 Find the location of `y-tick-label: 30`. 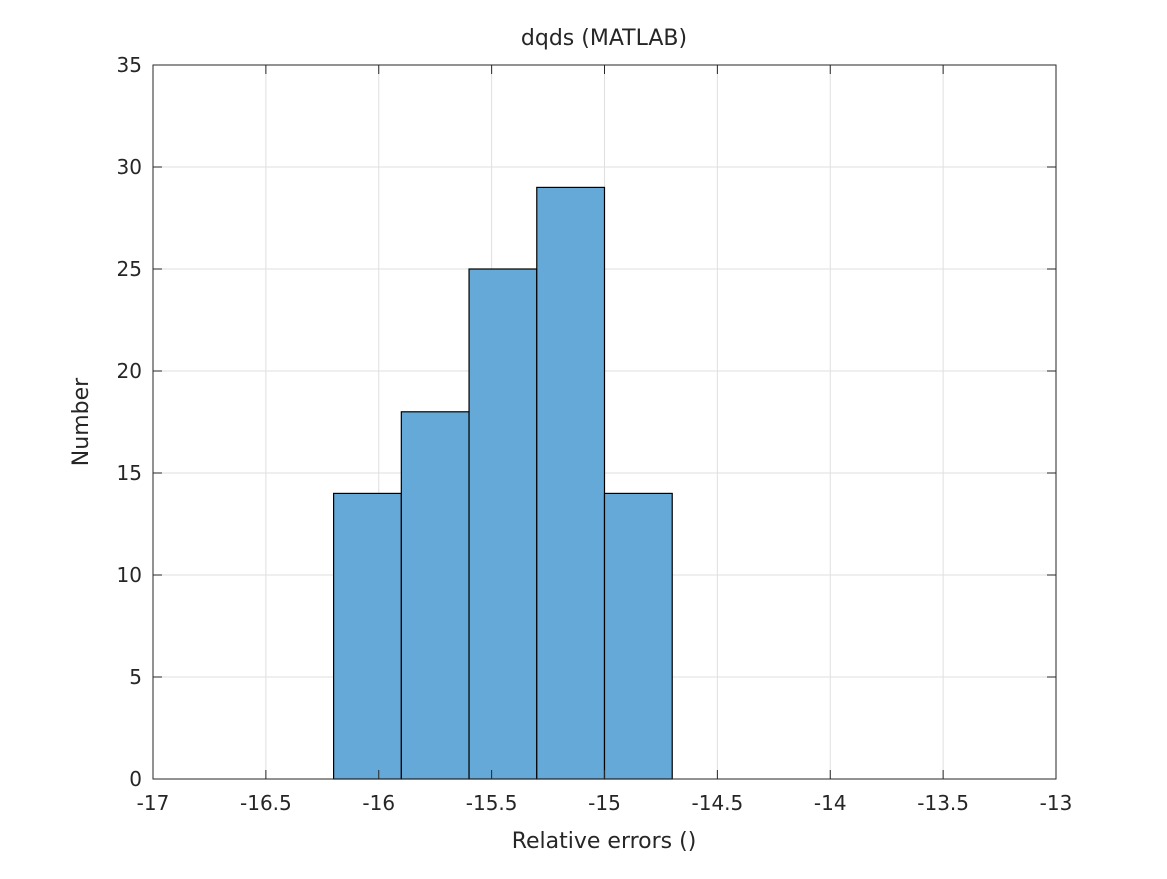

y-tick-label: 30 is located at coordinates (129, 167).